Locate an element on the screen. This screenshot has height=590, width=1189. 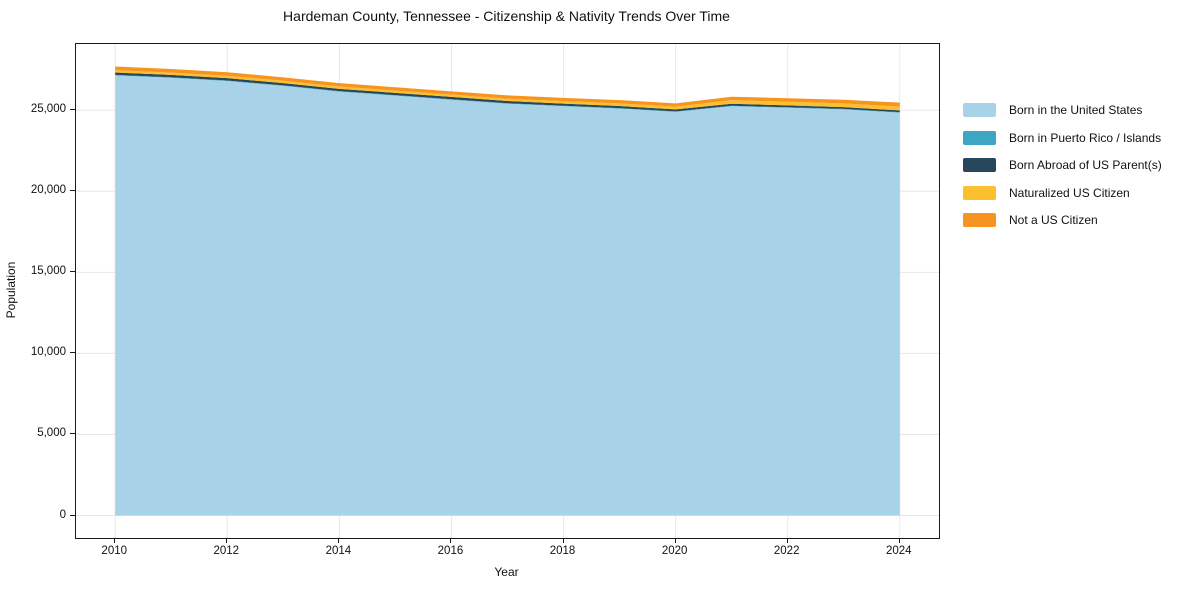
y-axis-label: Population is located at coordinates (11, 290).